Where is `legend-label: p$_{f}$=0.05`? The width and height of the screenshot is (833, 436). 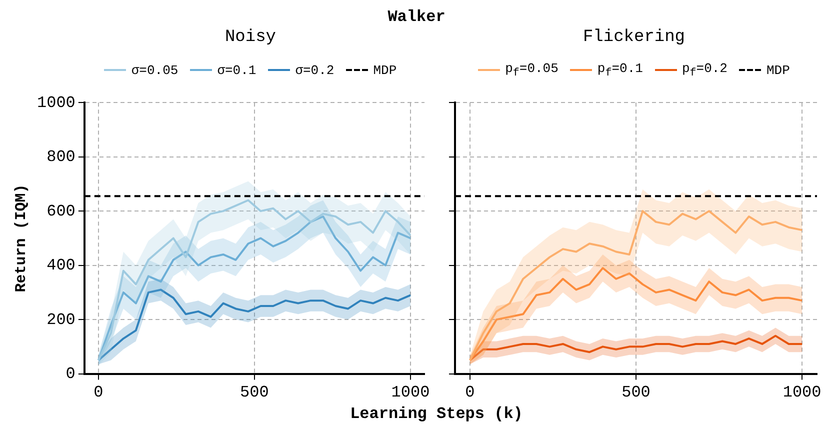 legend-label: p$_{f}$=0.05 is located at coordinates (531, 70).